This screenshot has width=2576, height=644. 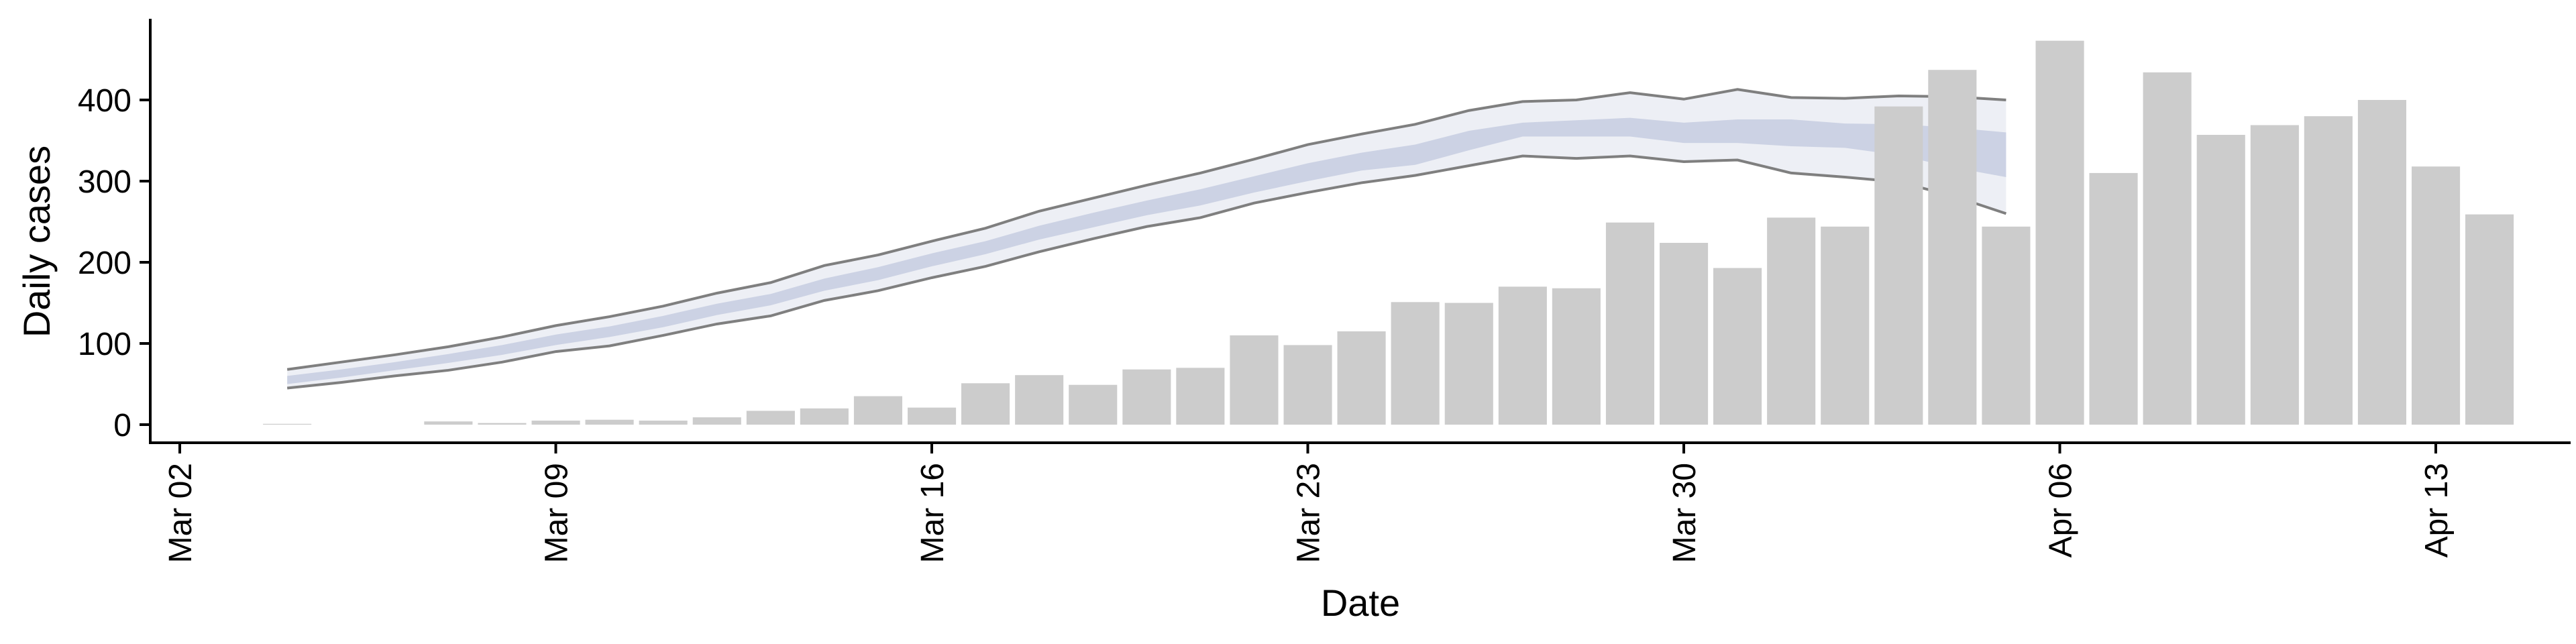 What do you see at coordinates (104, 182) in the screenshot?
I see `y-tick-label: 300` at bounding box center [104, 182].